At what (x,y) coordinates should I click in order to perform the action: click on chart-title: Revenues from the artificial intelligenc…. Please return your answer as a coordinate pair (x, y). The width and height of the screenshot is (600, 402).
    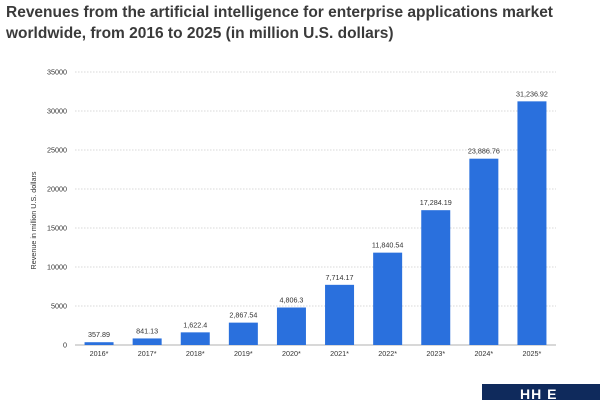
    Looking at the image, I should click on (279, 23).